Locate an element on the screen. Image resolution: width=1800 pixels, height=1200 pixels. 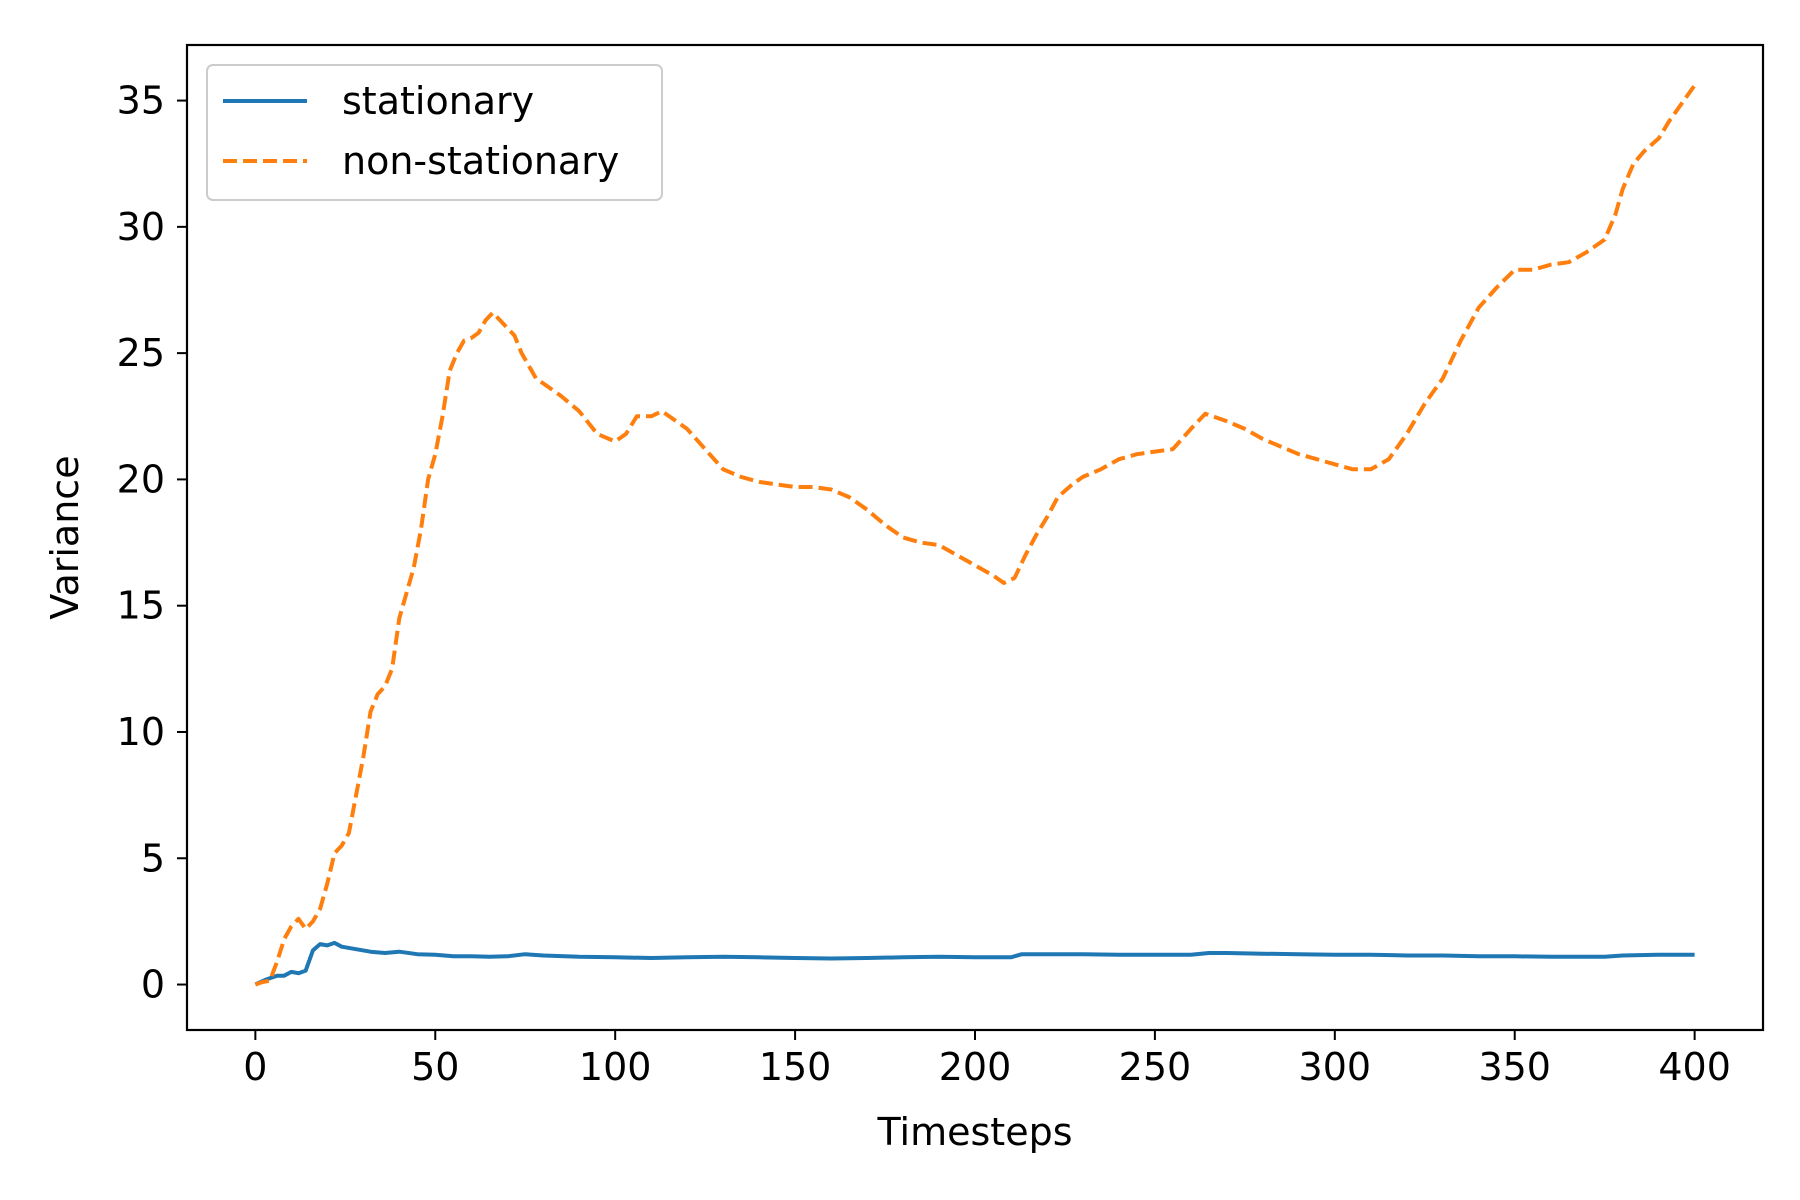
y-tick-label: 35 is located at coordinates (141, 101).